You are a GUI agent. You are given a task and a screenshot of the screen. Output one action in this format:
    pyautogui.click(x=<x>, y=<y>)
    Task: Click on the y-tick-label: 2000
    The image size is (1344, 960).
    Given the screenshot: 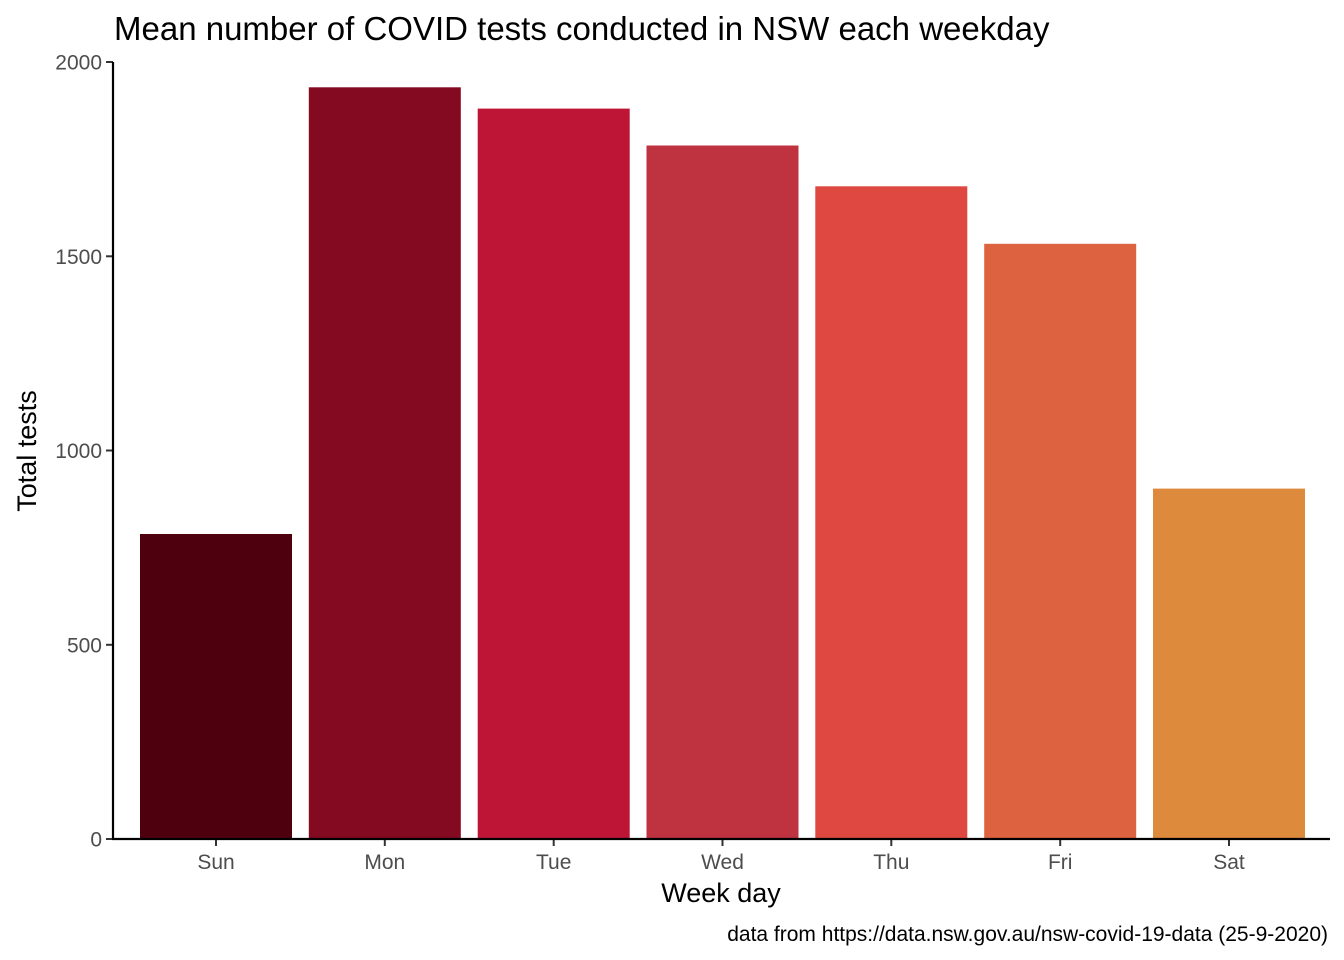 What is the action you would take?
    pyautogui.click(x=78, y=63)
    